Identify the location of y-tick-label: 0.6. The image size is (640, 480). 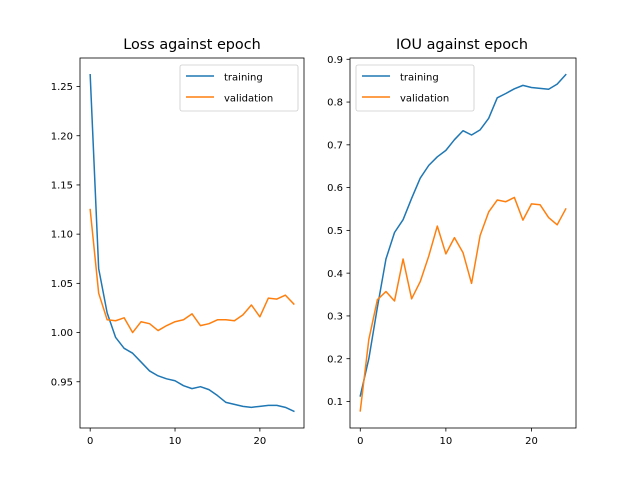
(335, 188).